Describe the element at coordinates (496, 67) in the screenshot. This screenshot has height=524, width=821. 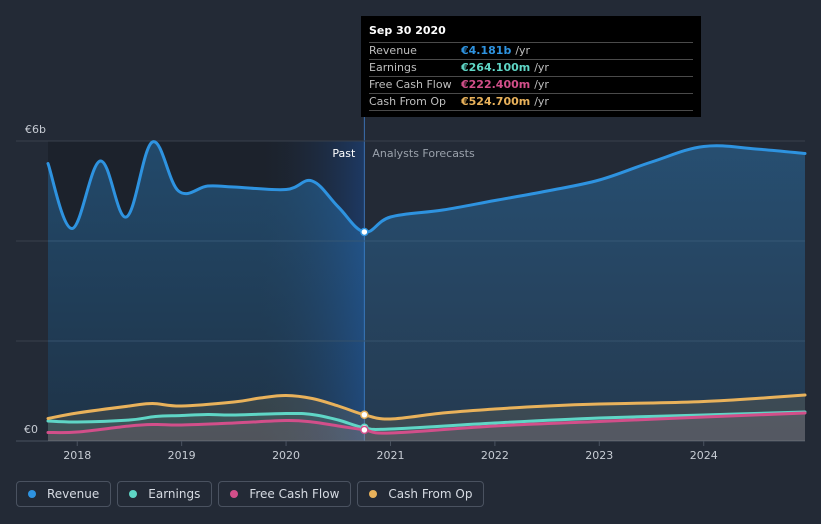
I see `tooltip-value: €264.100m` at that location.